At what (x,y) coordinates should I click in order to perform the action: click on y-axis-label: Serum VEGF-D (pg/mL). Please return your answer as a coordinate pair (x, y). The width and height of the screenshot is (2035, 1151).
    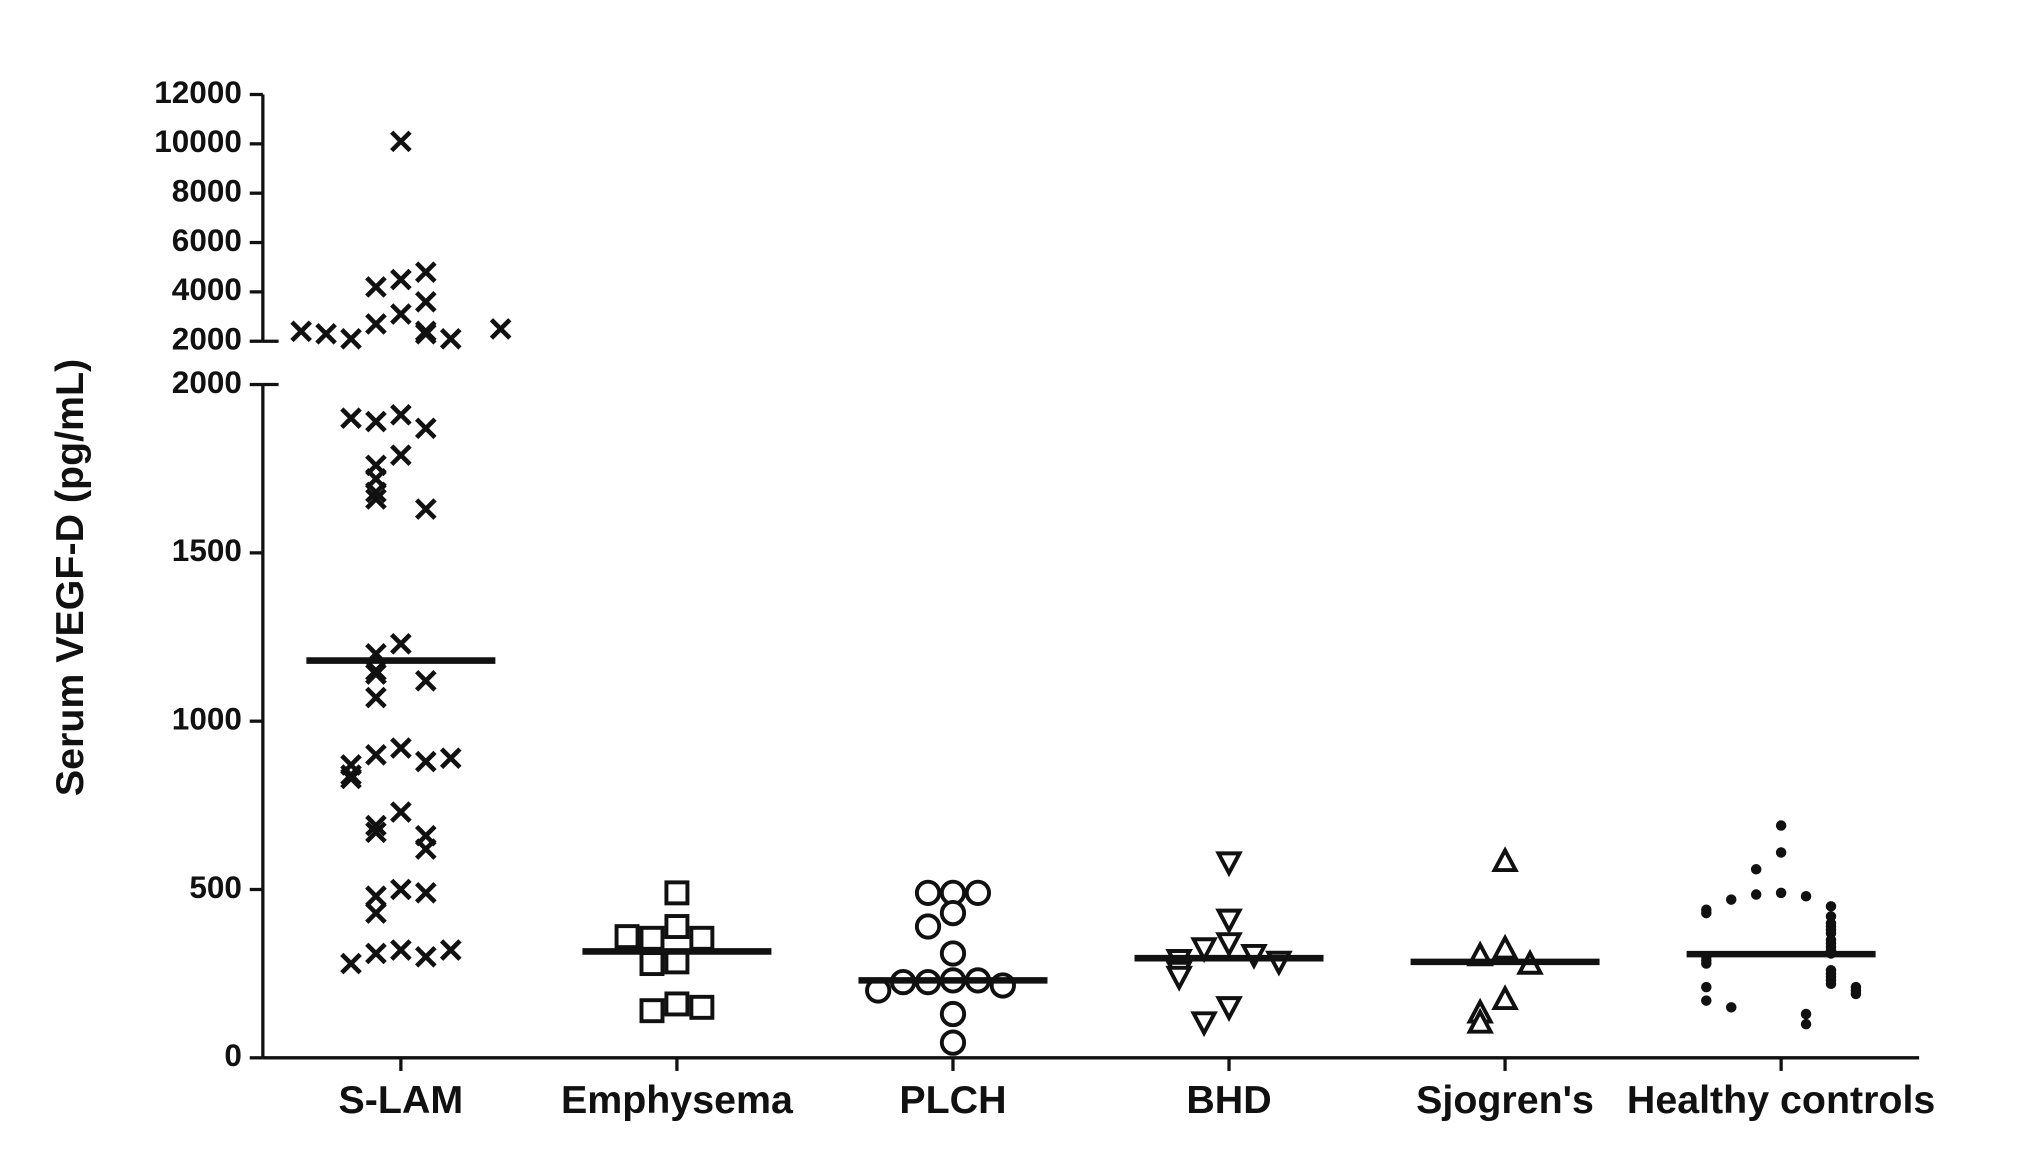
    Looking at the image, I should click on (70, 577).